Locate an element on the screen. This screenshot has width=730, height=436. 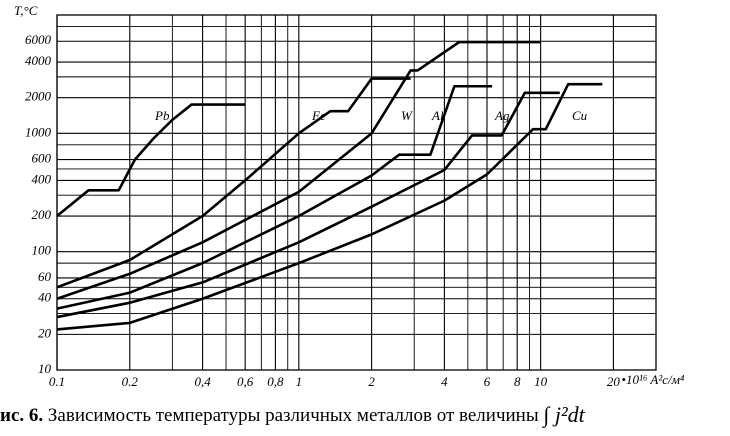
caption-formula: ∫ j²dt is located at coordinates (563, 415).